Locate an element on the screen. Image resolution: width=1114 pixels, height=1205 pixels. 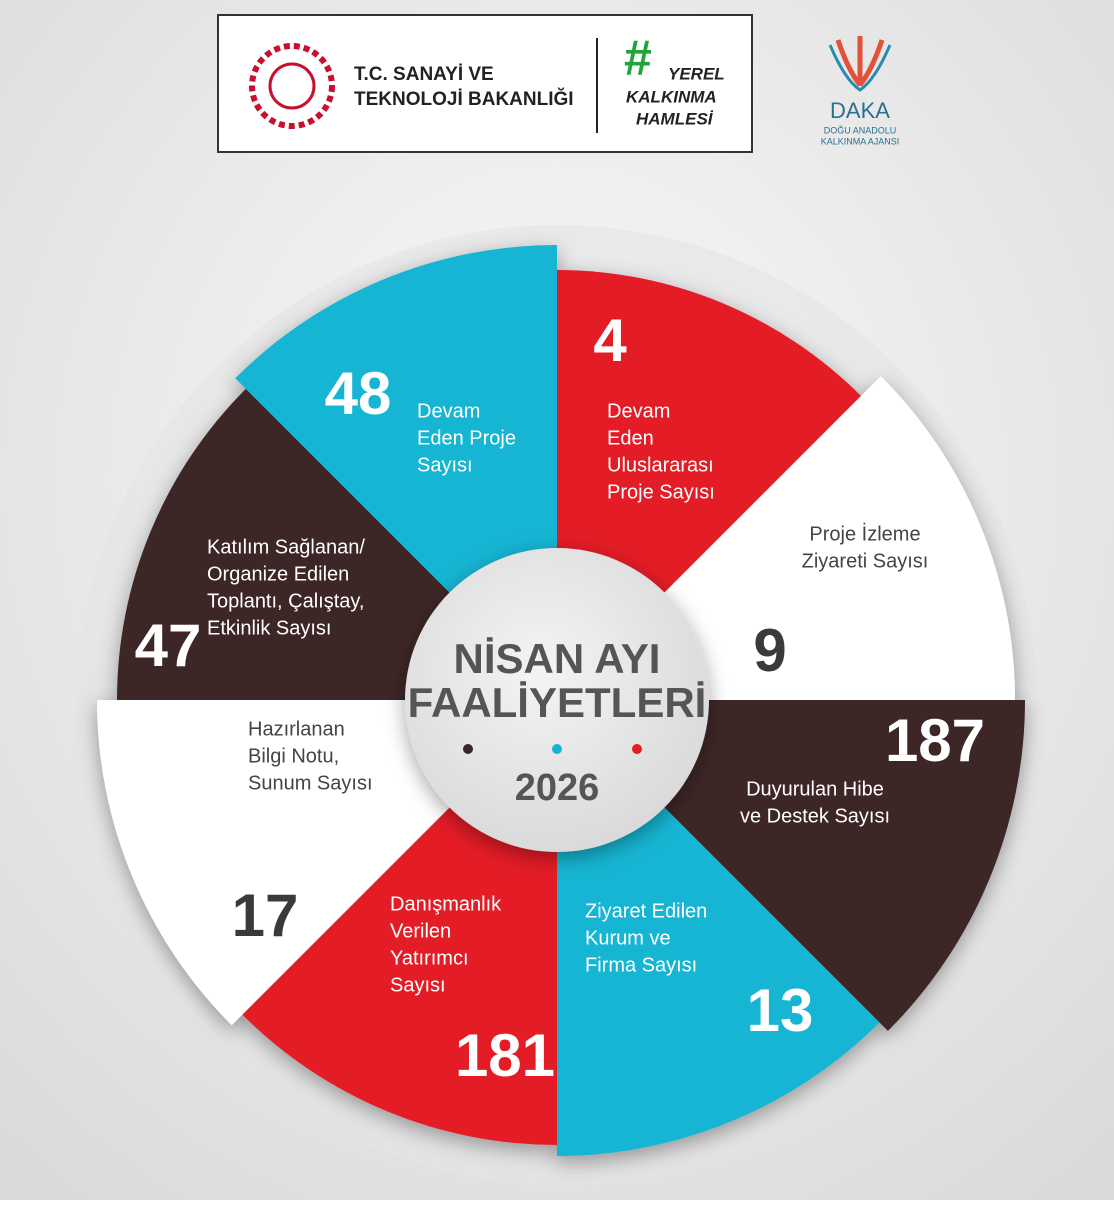
segment-label: Etkinlik Sayısı is located at coordinates (269, 628).